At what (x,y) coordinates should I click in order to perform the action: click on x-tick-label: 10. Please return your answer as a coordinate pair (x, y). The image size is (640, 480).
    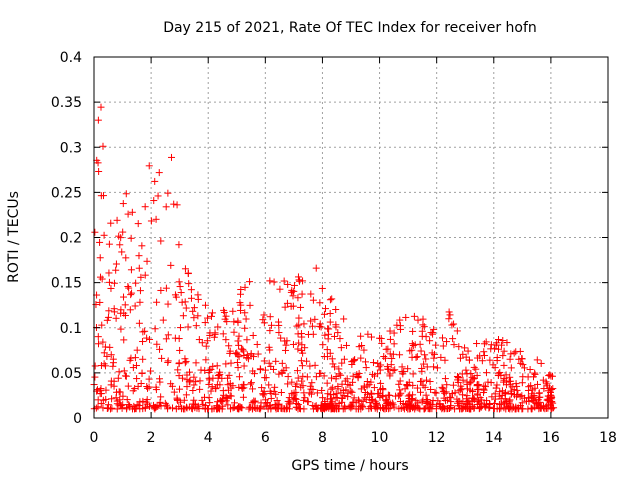
    Looking at the image, I should click on (380, 438).